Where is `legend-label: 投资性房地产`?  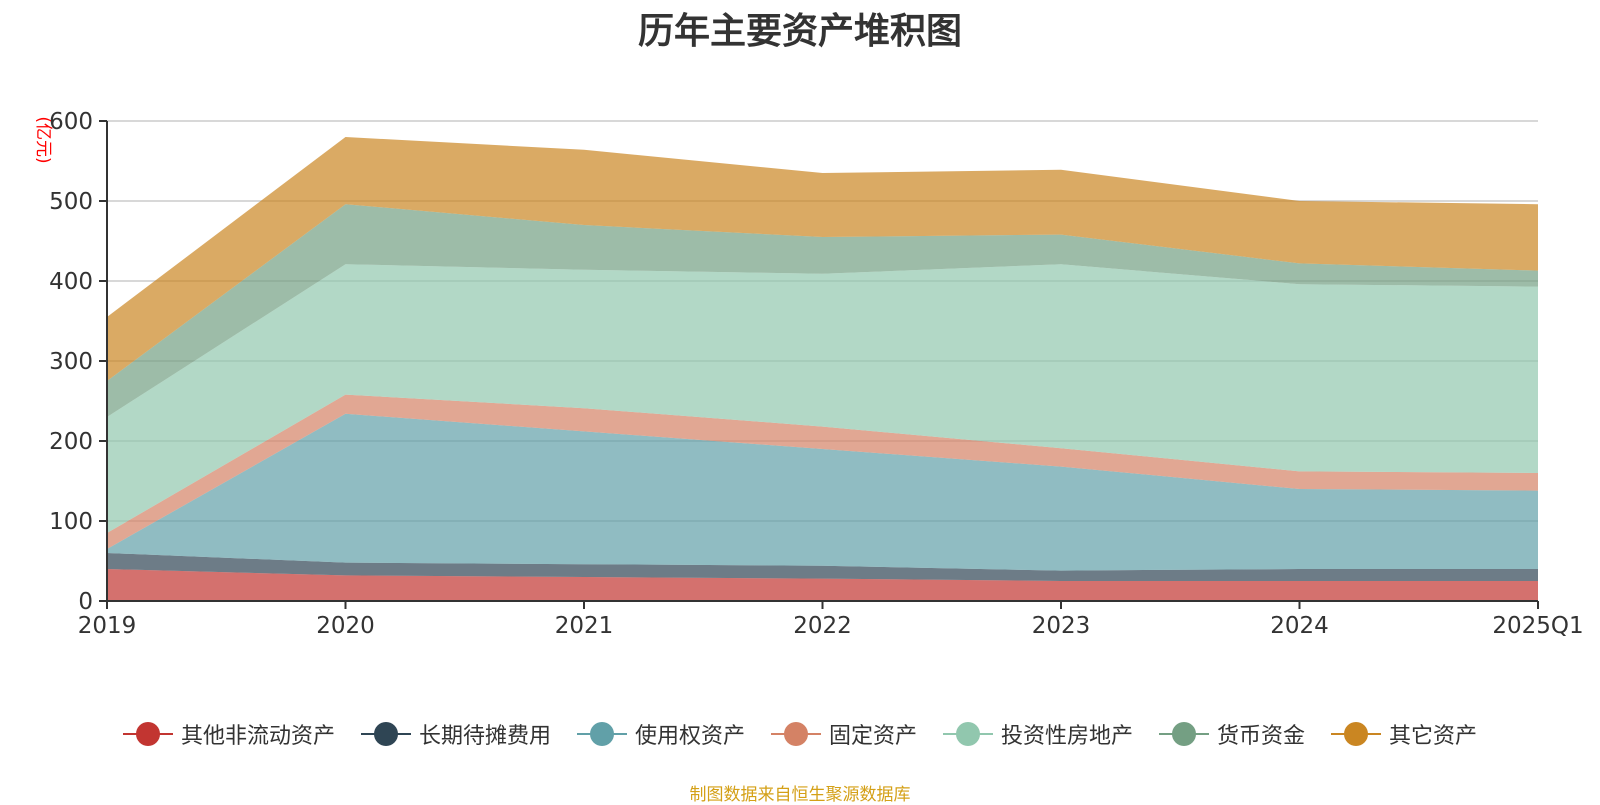 legend-label: 投资性房地产 is located at coordinates (1067, 736).